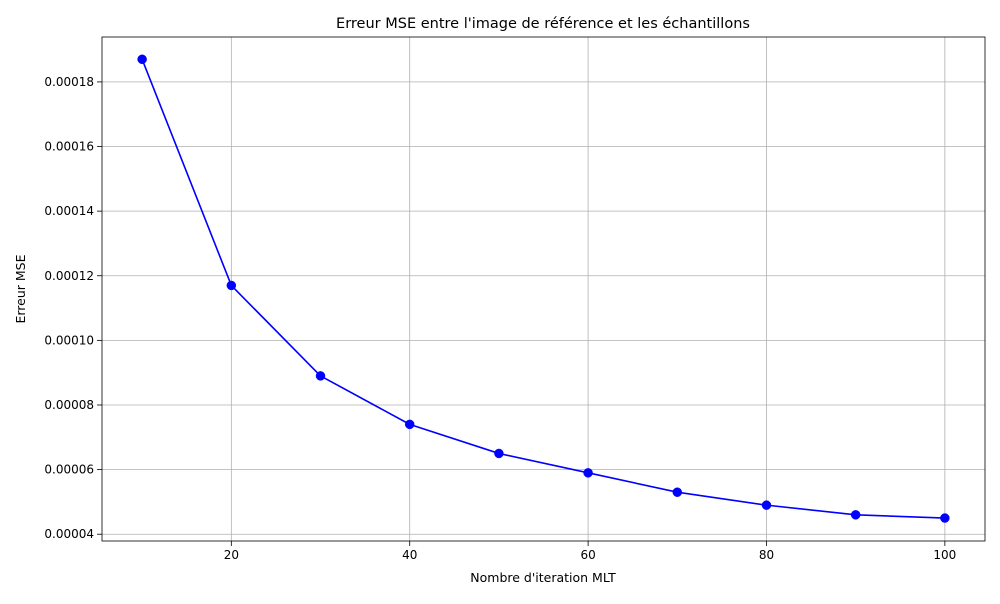 This screenshot has height=604, width=1000. What do you see at coordinates (69, 340) in the screenshot?
I see `y-tick-label: 0.00010` at bounding box center [69, 340].